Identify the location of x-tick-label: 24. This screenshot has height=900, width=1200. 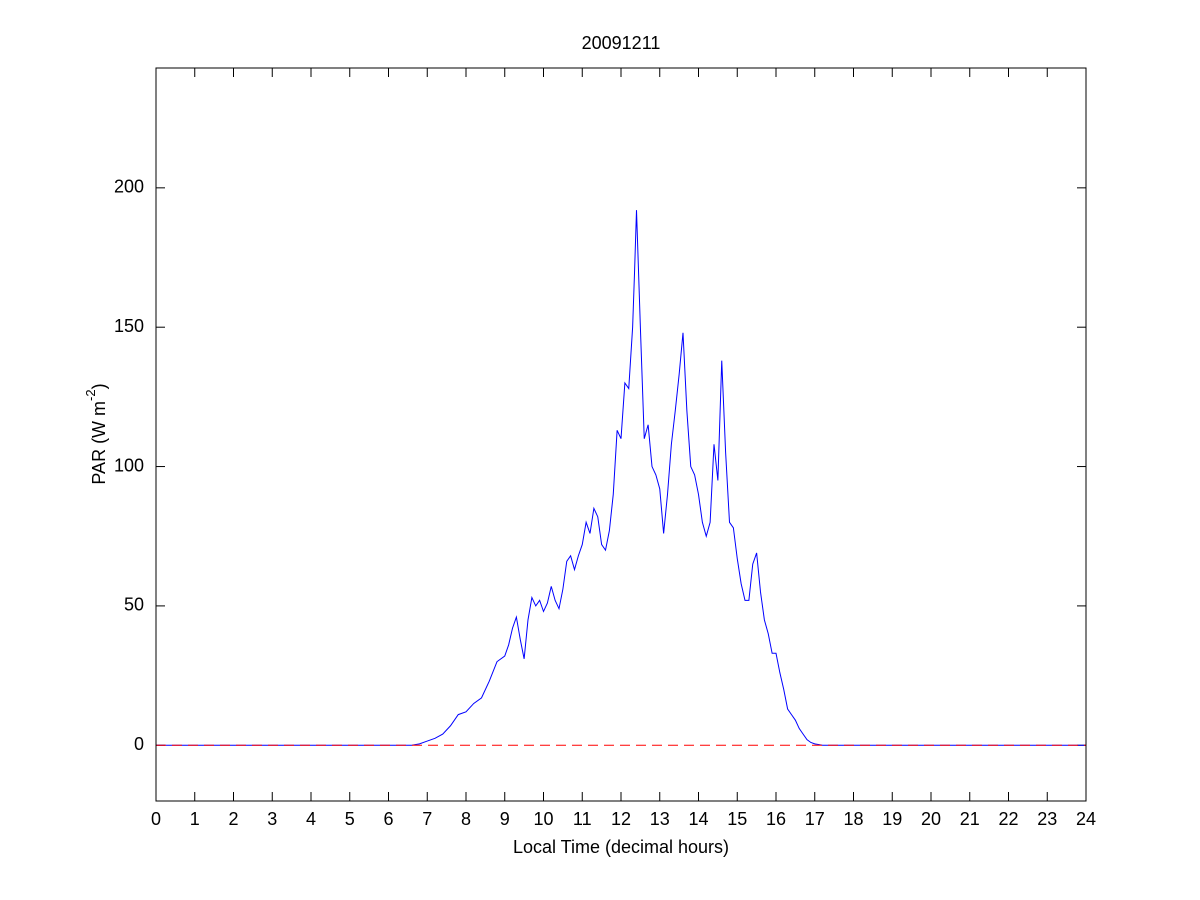
(1086, 819).